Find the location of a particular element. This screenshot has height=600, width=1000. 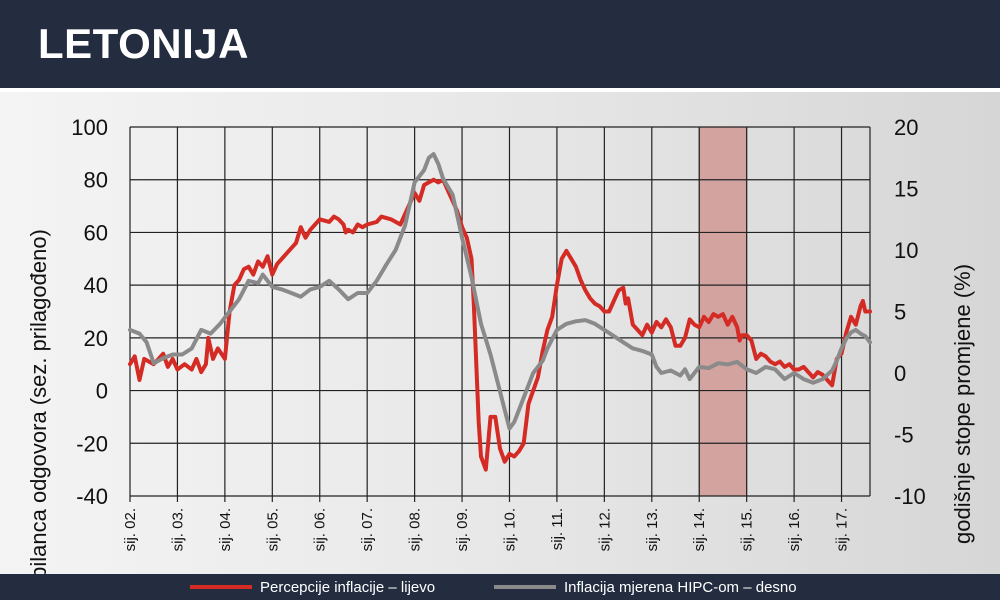

x-tick-label: sij. 11. is located at coordinates (557, 529).